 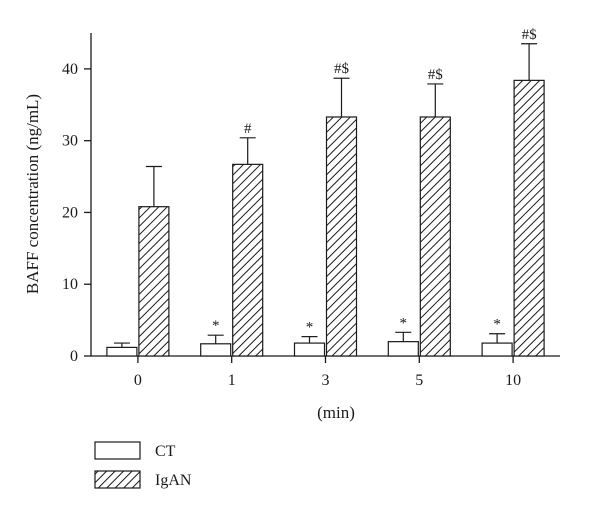 What do you see at coordinates (232, 380) in the screenshot?
I see `x-tick-label: 1` at bounding box center [232, 380].